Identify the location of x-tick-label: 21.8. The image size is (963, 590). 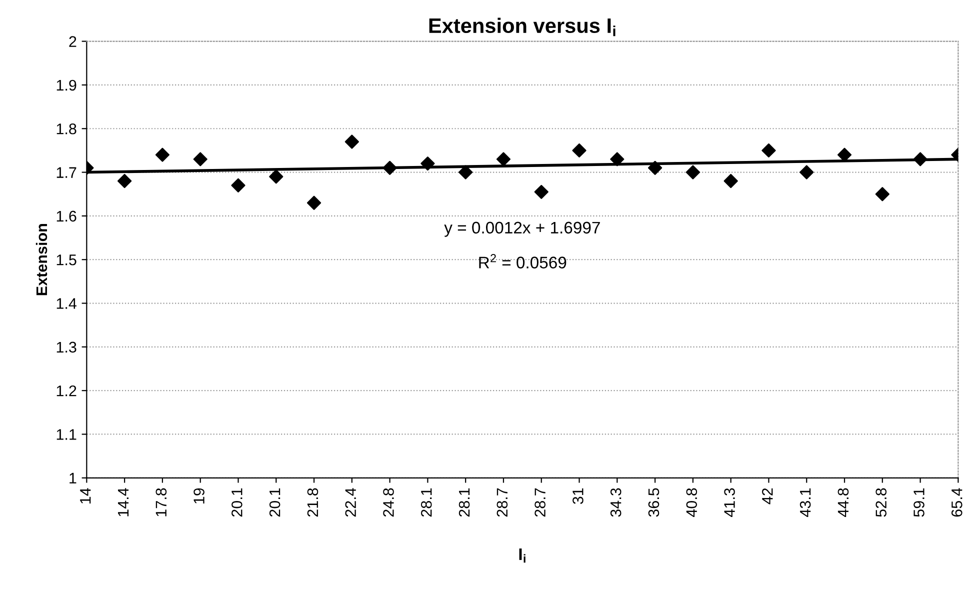
(312, 502).